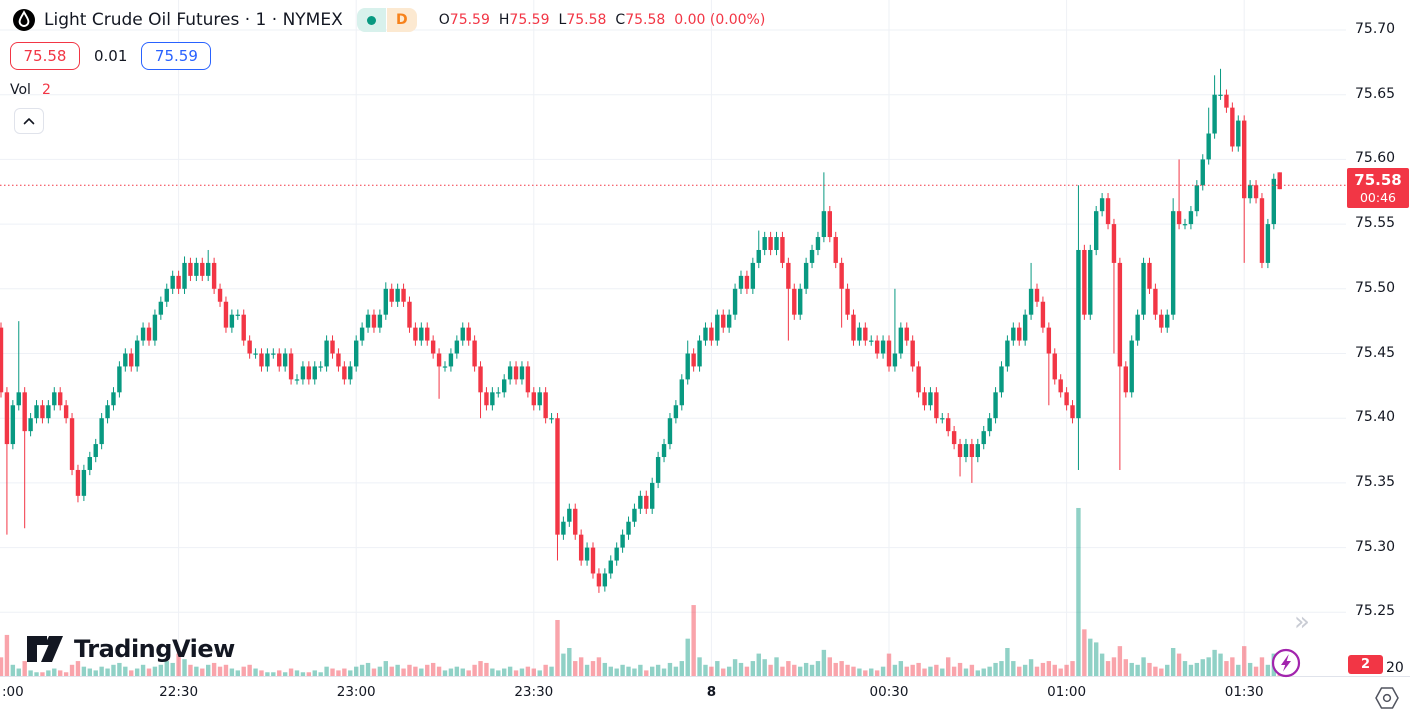 The image size is (1410, 716). Describe the element at coordinates (30, 90) in the screenshot. I see `volume-legend: Vol 2` at that location.